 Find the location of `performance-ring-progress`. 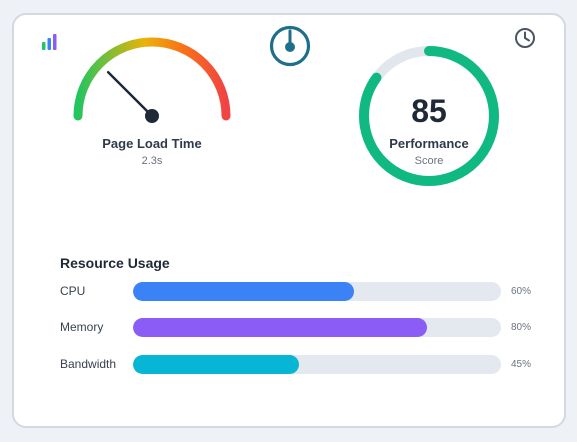

performance-ring-progress is located at coordinates (429, 116).